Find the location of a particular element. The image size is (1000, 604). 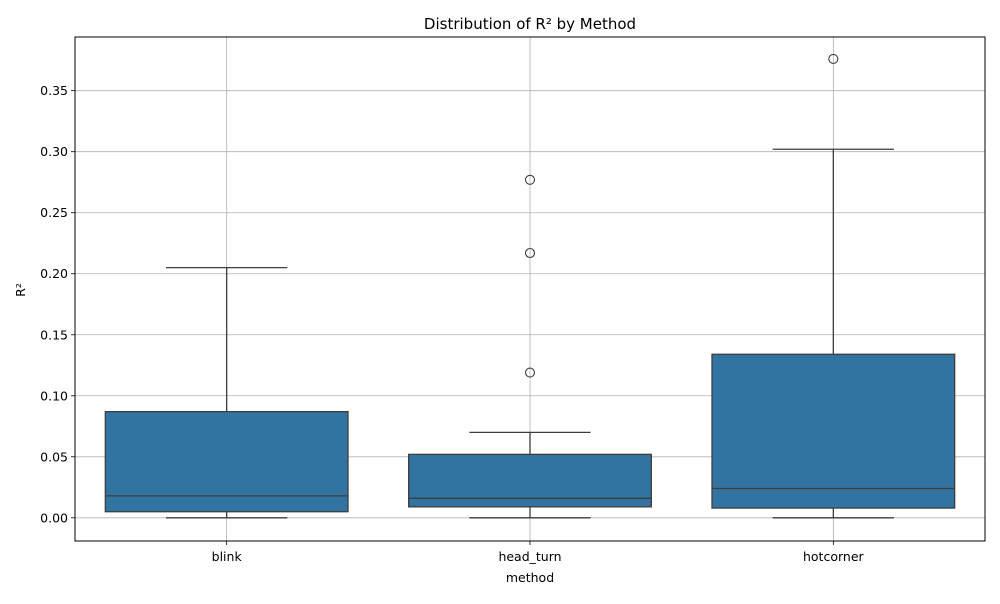

y-tick-label: 0.15 is located at coordinates (54, 334).